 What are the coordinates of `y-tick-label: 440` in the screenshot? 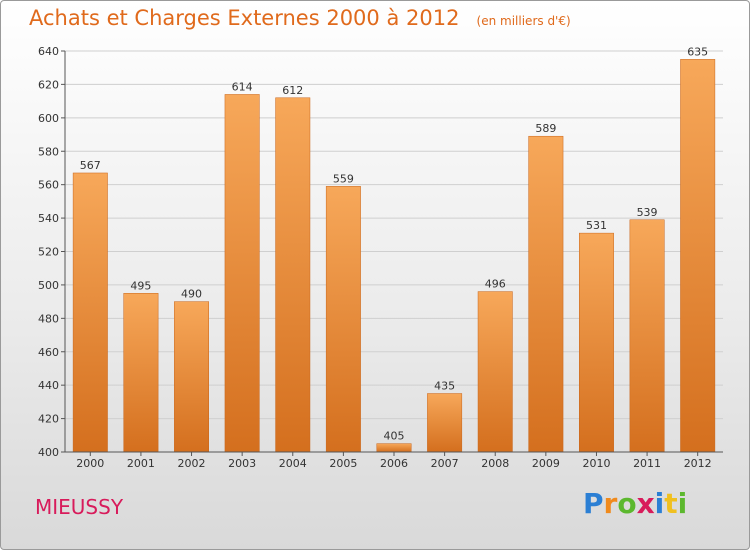 It's located at (48, 385).